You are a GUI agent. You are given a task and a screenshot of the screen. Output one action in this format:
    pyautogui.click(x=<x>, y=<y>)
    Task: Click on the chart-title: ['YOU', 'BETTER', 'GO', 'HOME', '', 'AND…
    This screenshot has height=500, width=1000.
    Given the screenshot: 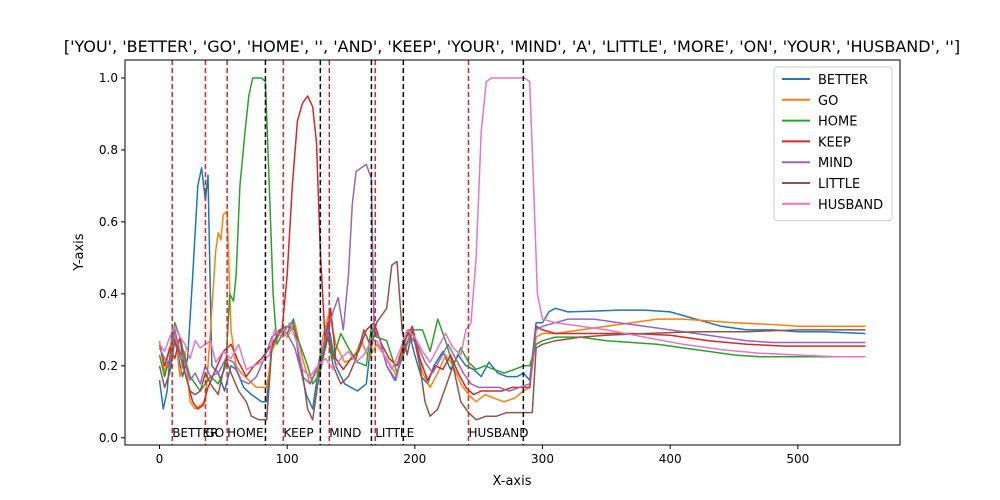 What is the action you would take?
    pyautogui.click(x=512, y=46)
    